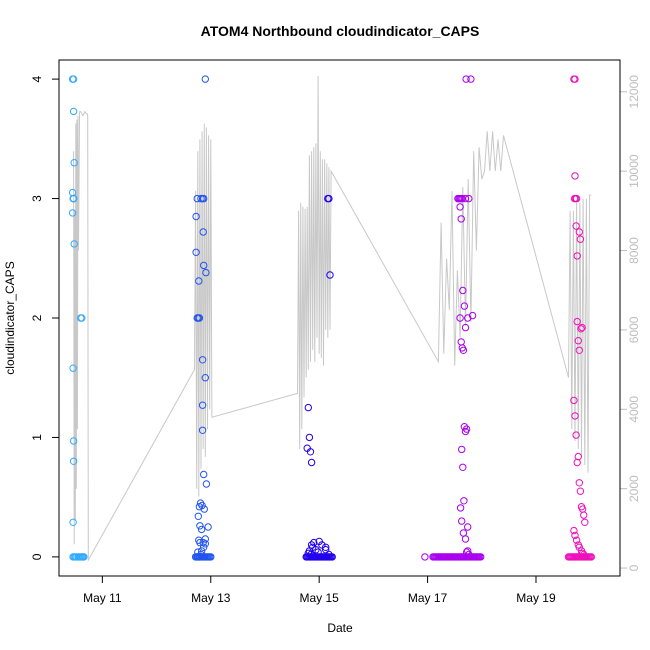  What do you see at coordinates (37, 437) in the screenshot?
I see `y-tick-label: 1` at bounding box center [37, 437].